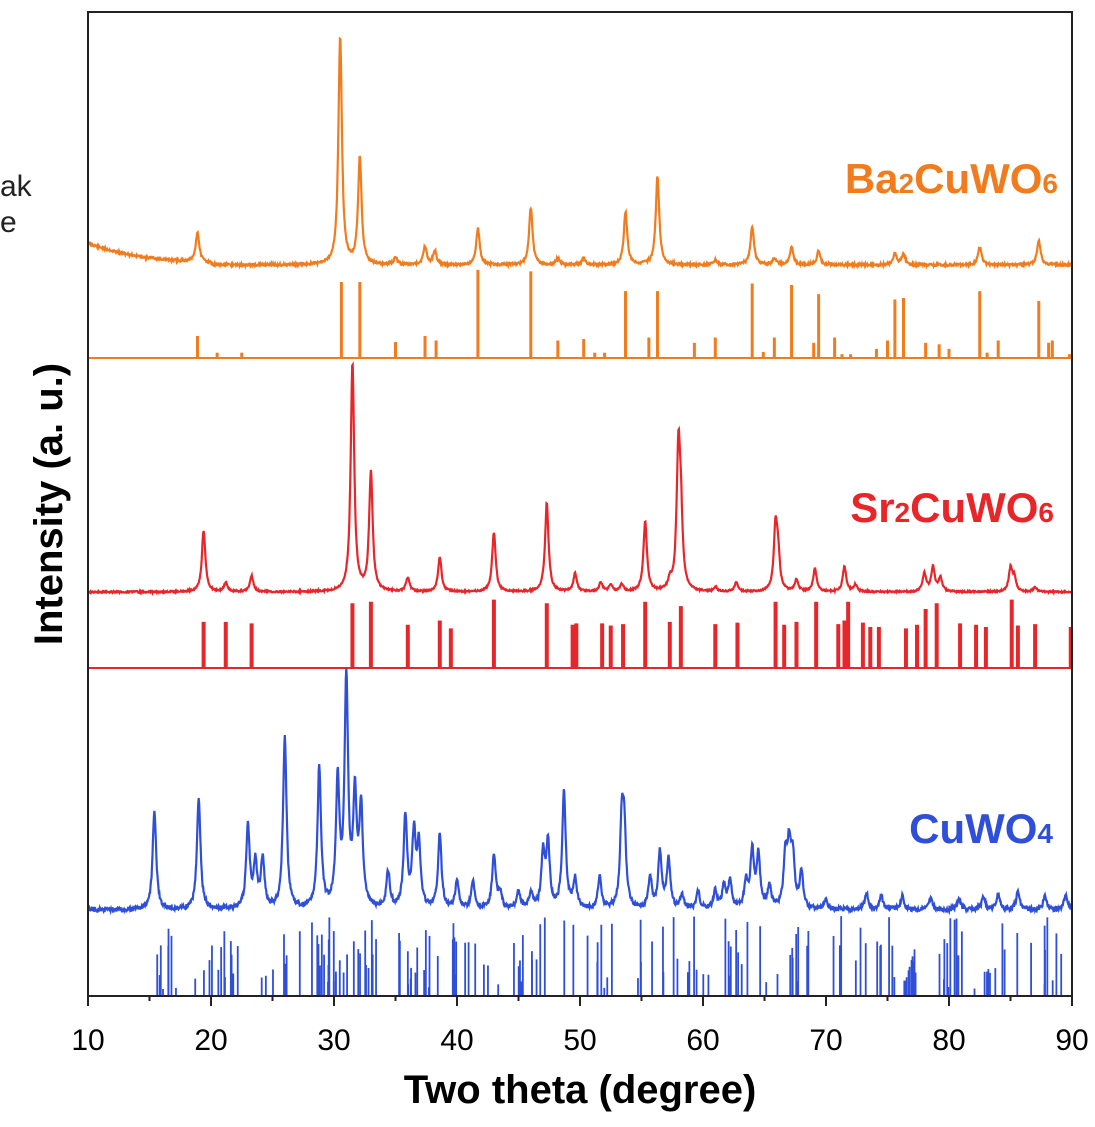 Image resolution: width=1095 pixels, height=1127 pixels. What do you see at coordinates (210, 1040) in the screenshot?
I see `x-tick-label: 20` at bounding box center [210, 1040].